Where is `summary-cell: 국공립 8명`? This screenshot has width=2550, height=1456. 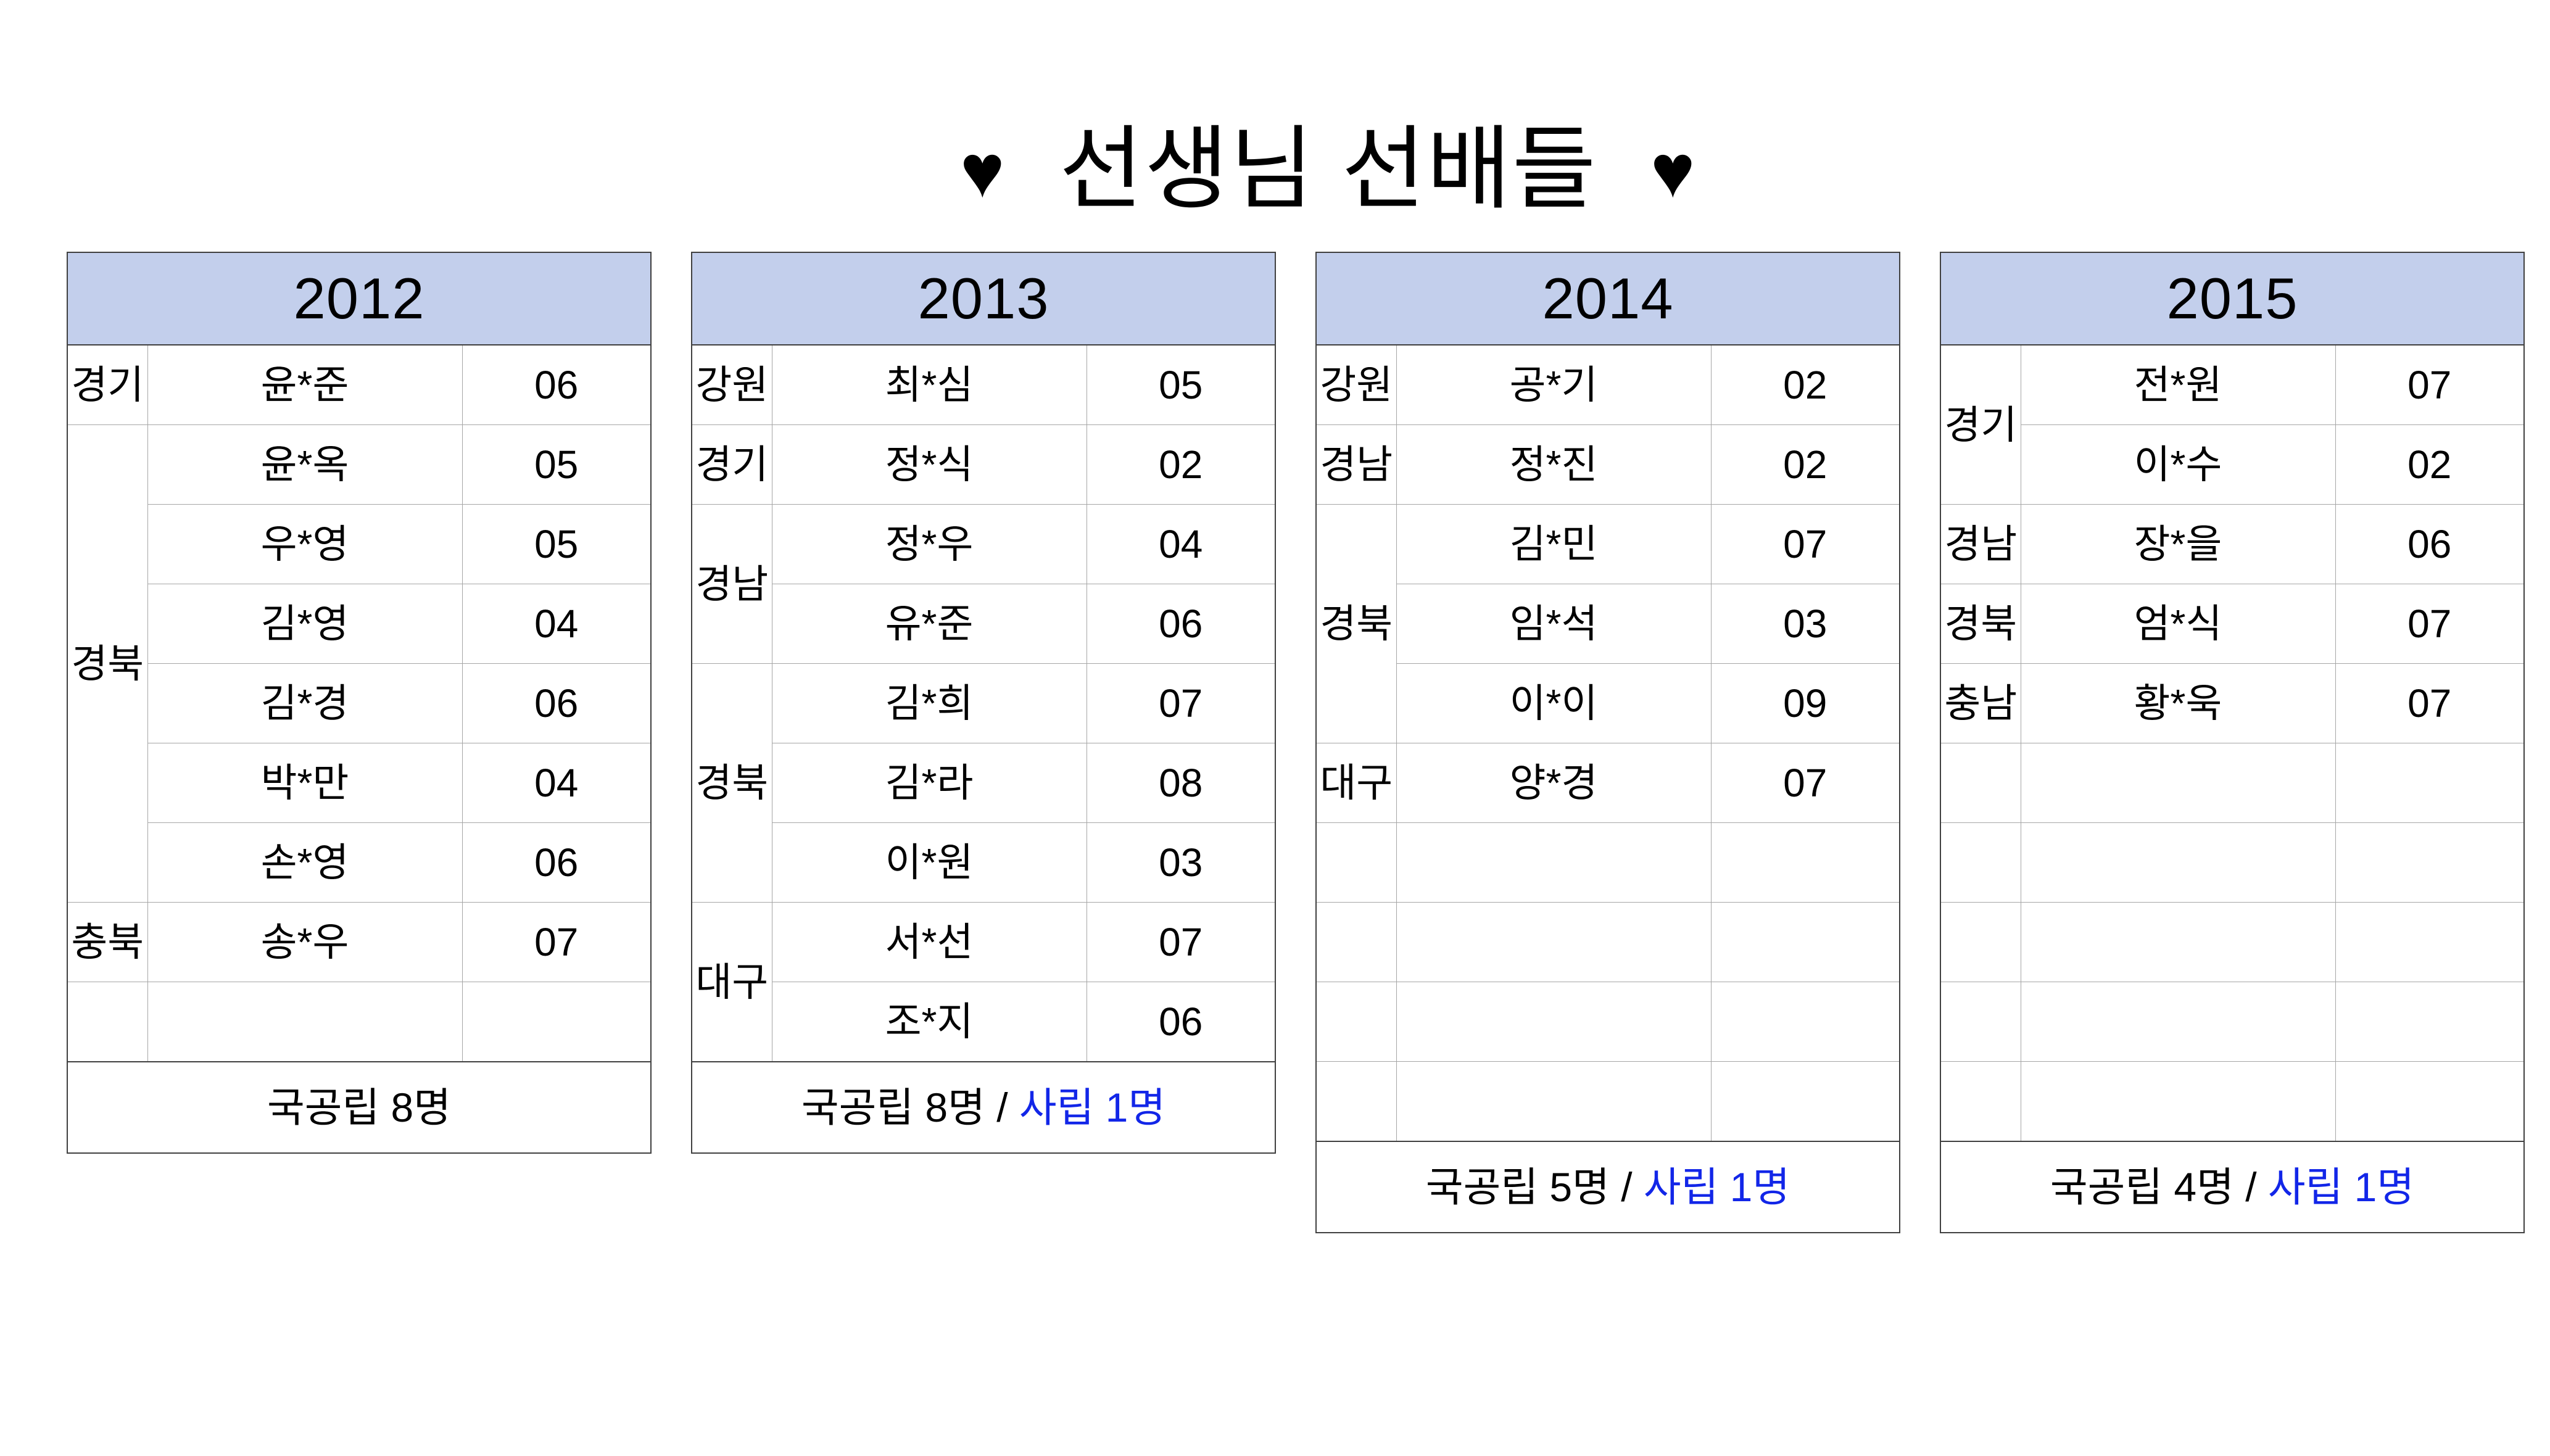 summary-cell: 국공립 8명 is located at coordinates (360, 1107).